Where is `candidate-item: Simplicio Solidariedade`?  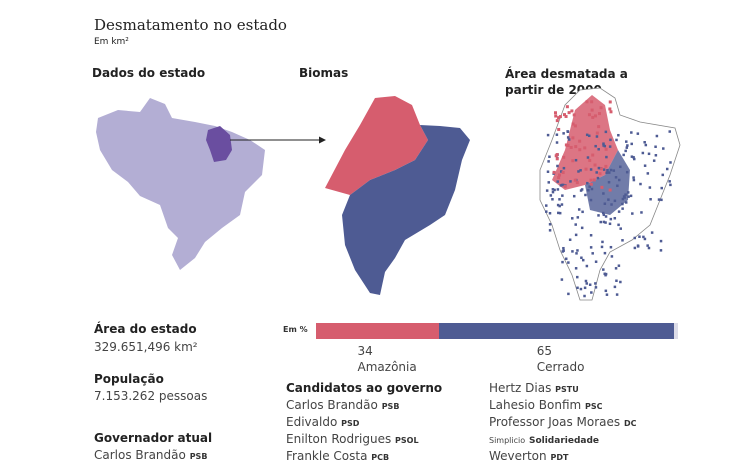
candidate-item: Simplicio Solidariedade is located at coordinates (544, 440).